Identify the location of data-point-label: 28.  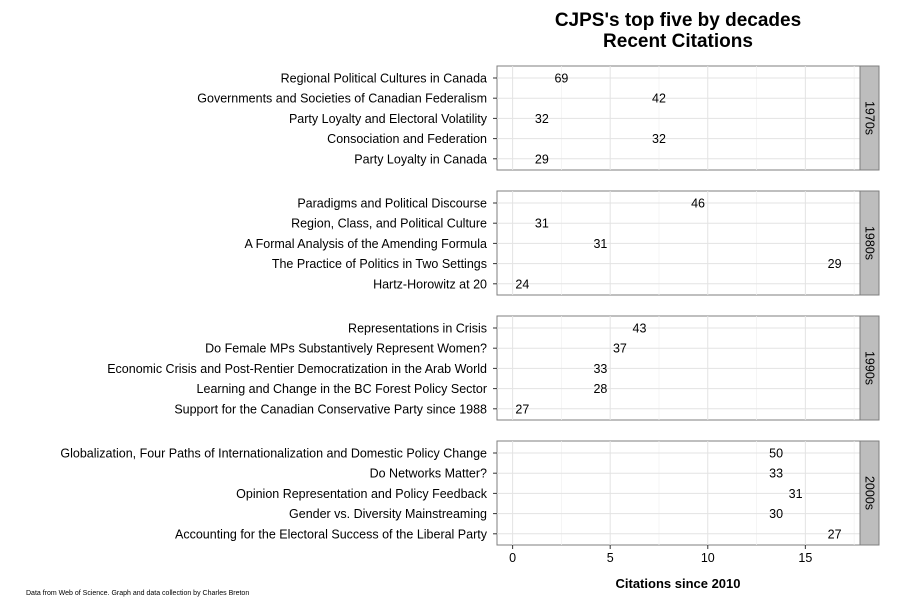
(600, 389).